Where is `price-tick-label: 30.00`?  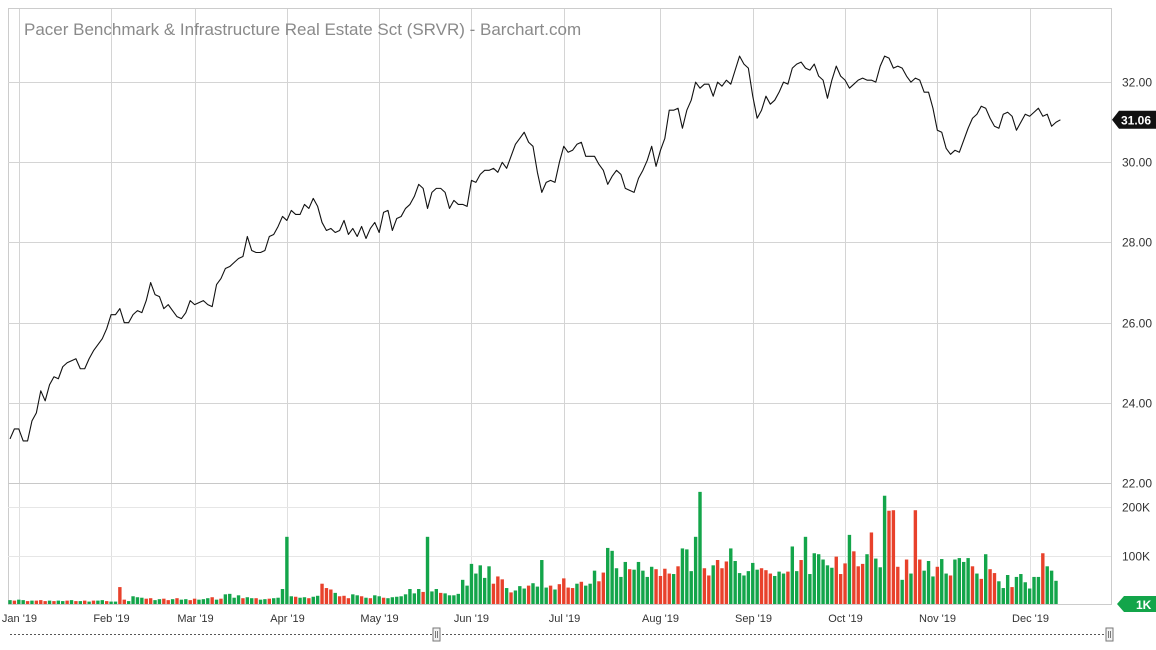 price-tick-label: 30.00 is located at coordinates (1137, 163).